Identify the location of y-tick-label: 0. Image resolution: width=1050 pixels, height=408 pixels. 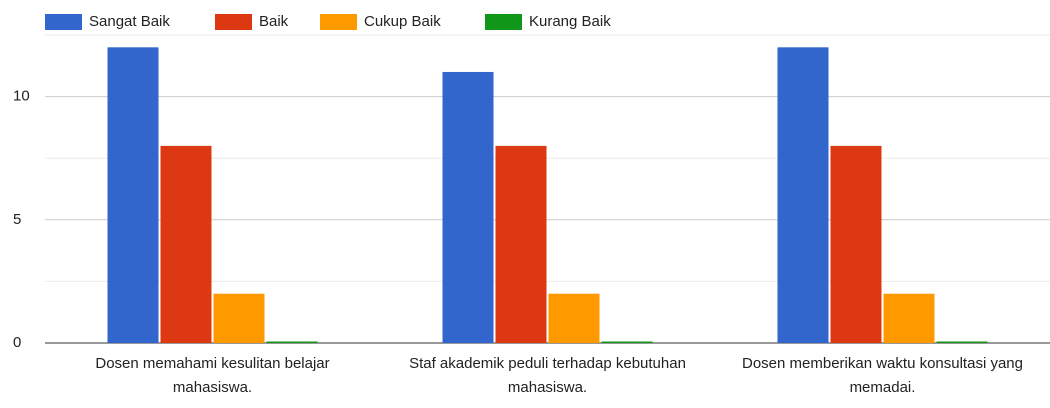
(17, 342).